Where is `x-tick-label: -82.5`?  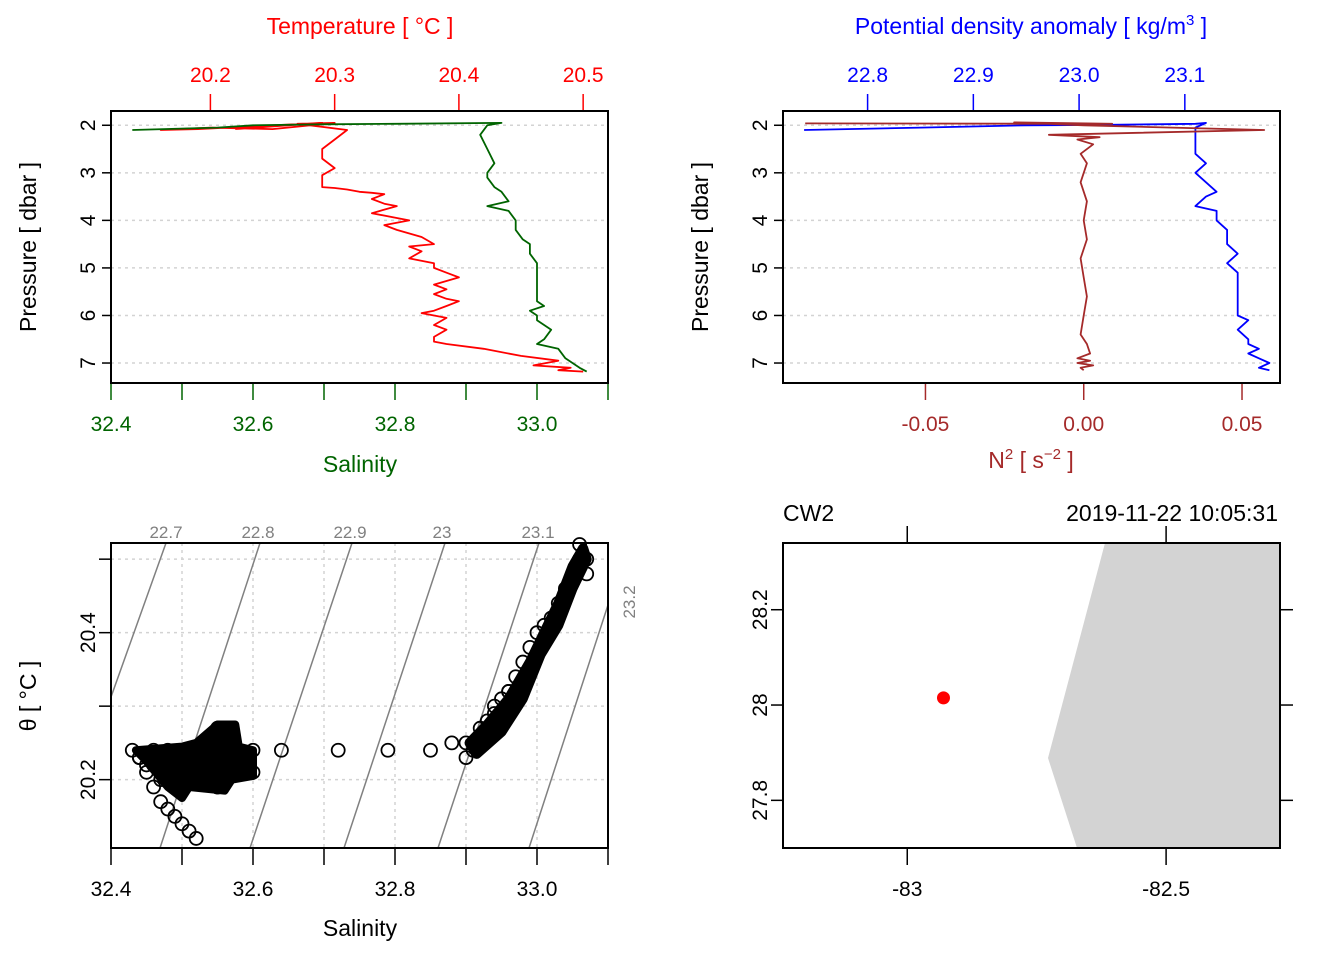 x-tick-label: -82.5 is located at coordinates (1166, 889).